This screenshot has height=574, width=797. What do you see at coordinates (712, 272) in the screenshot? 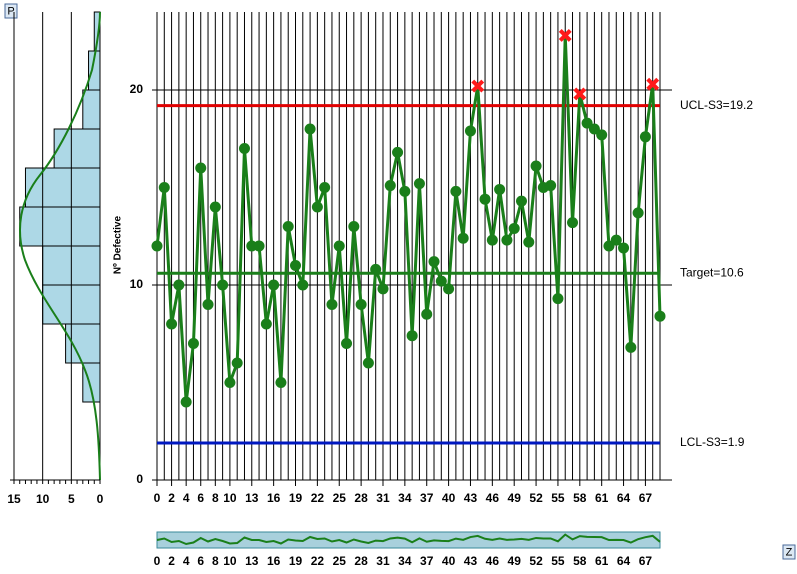
I see `control-limit-label: Target=10.6` at bounding box center [712, 272].